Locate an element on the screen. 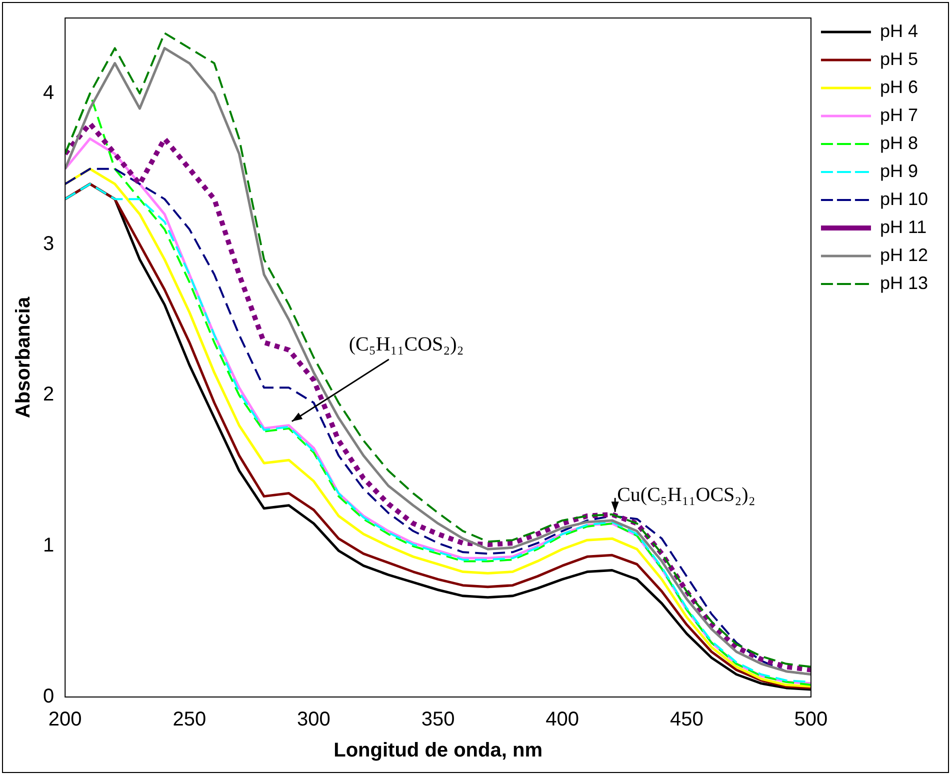  x-tick-label: 350 is located at coordinates (438, 719).